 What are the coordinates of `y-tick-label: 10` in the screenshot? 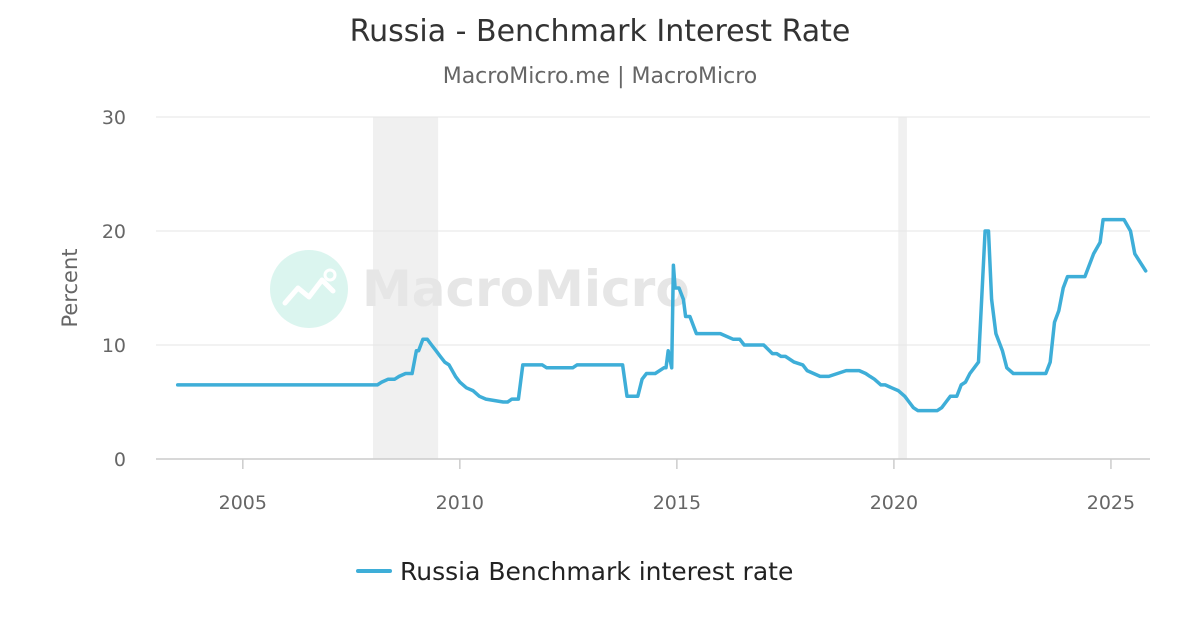 It's located at (114, 346).